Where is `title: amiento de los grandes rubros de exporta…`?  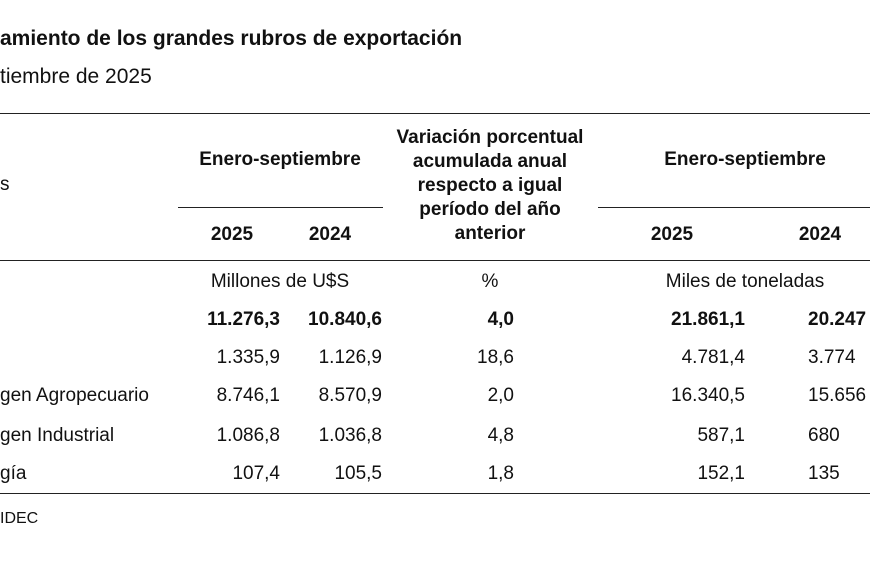 title: amiento de los grandes rubros de exporta… is located at coordinates (231, 38).